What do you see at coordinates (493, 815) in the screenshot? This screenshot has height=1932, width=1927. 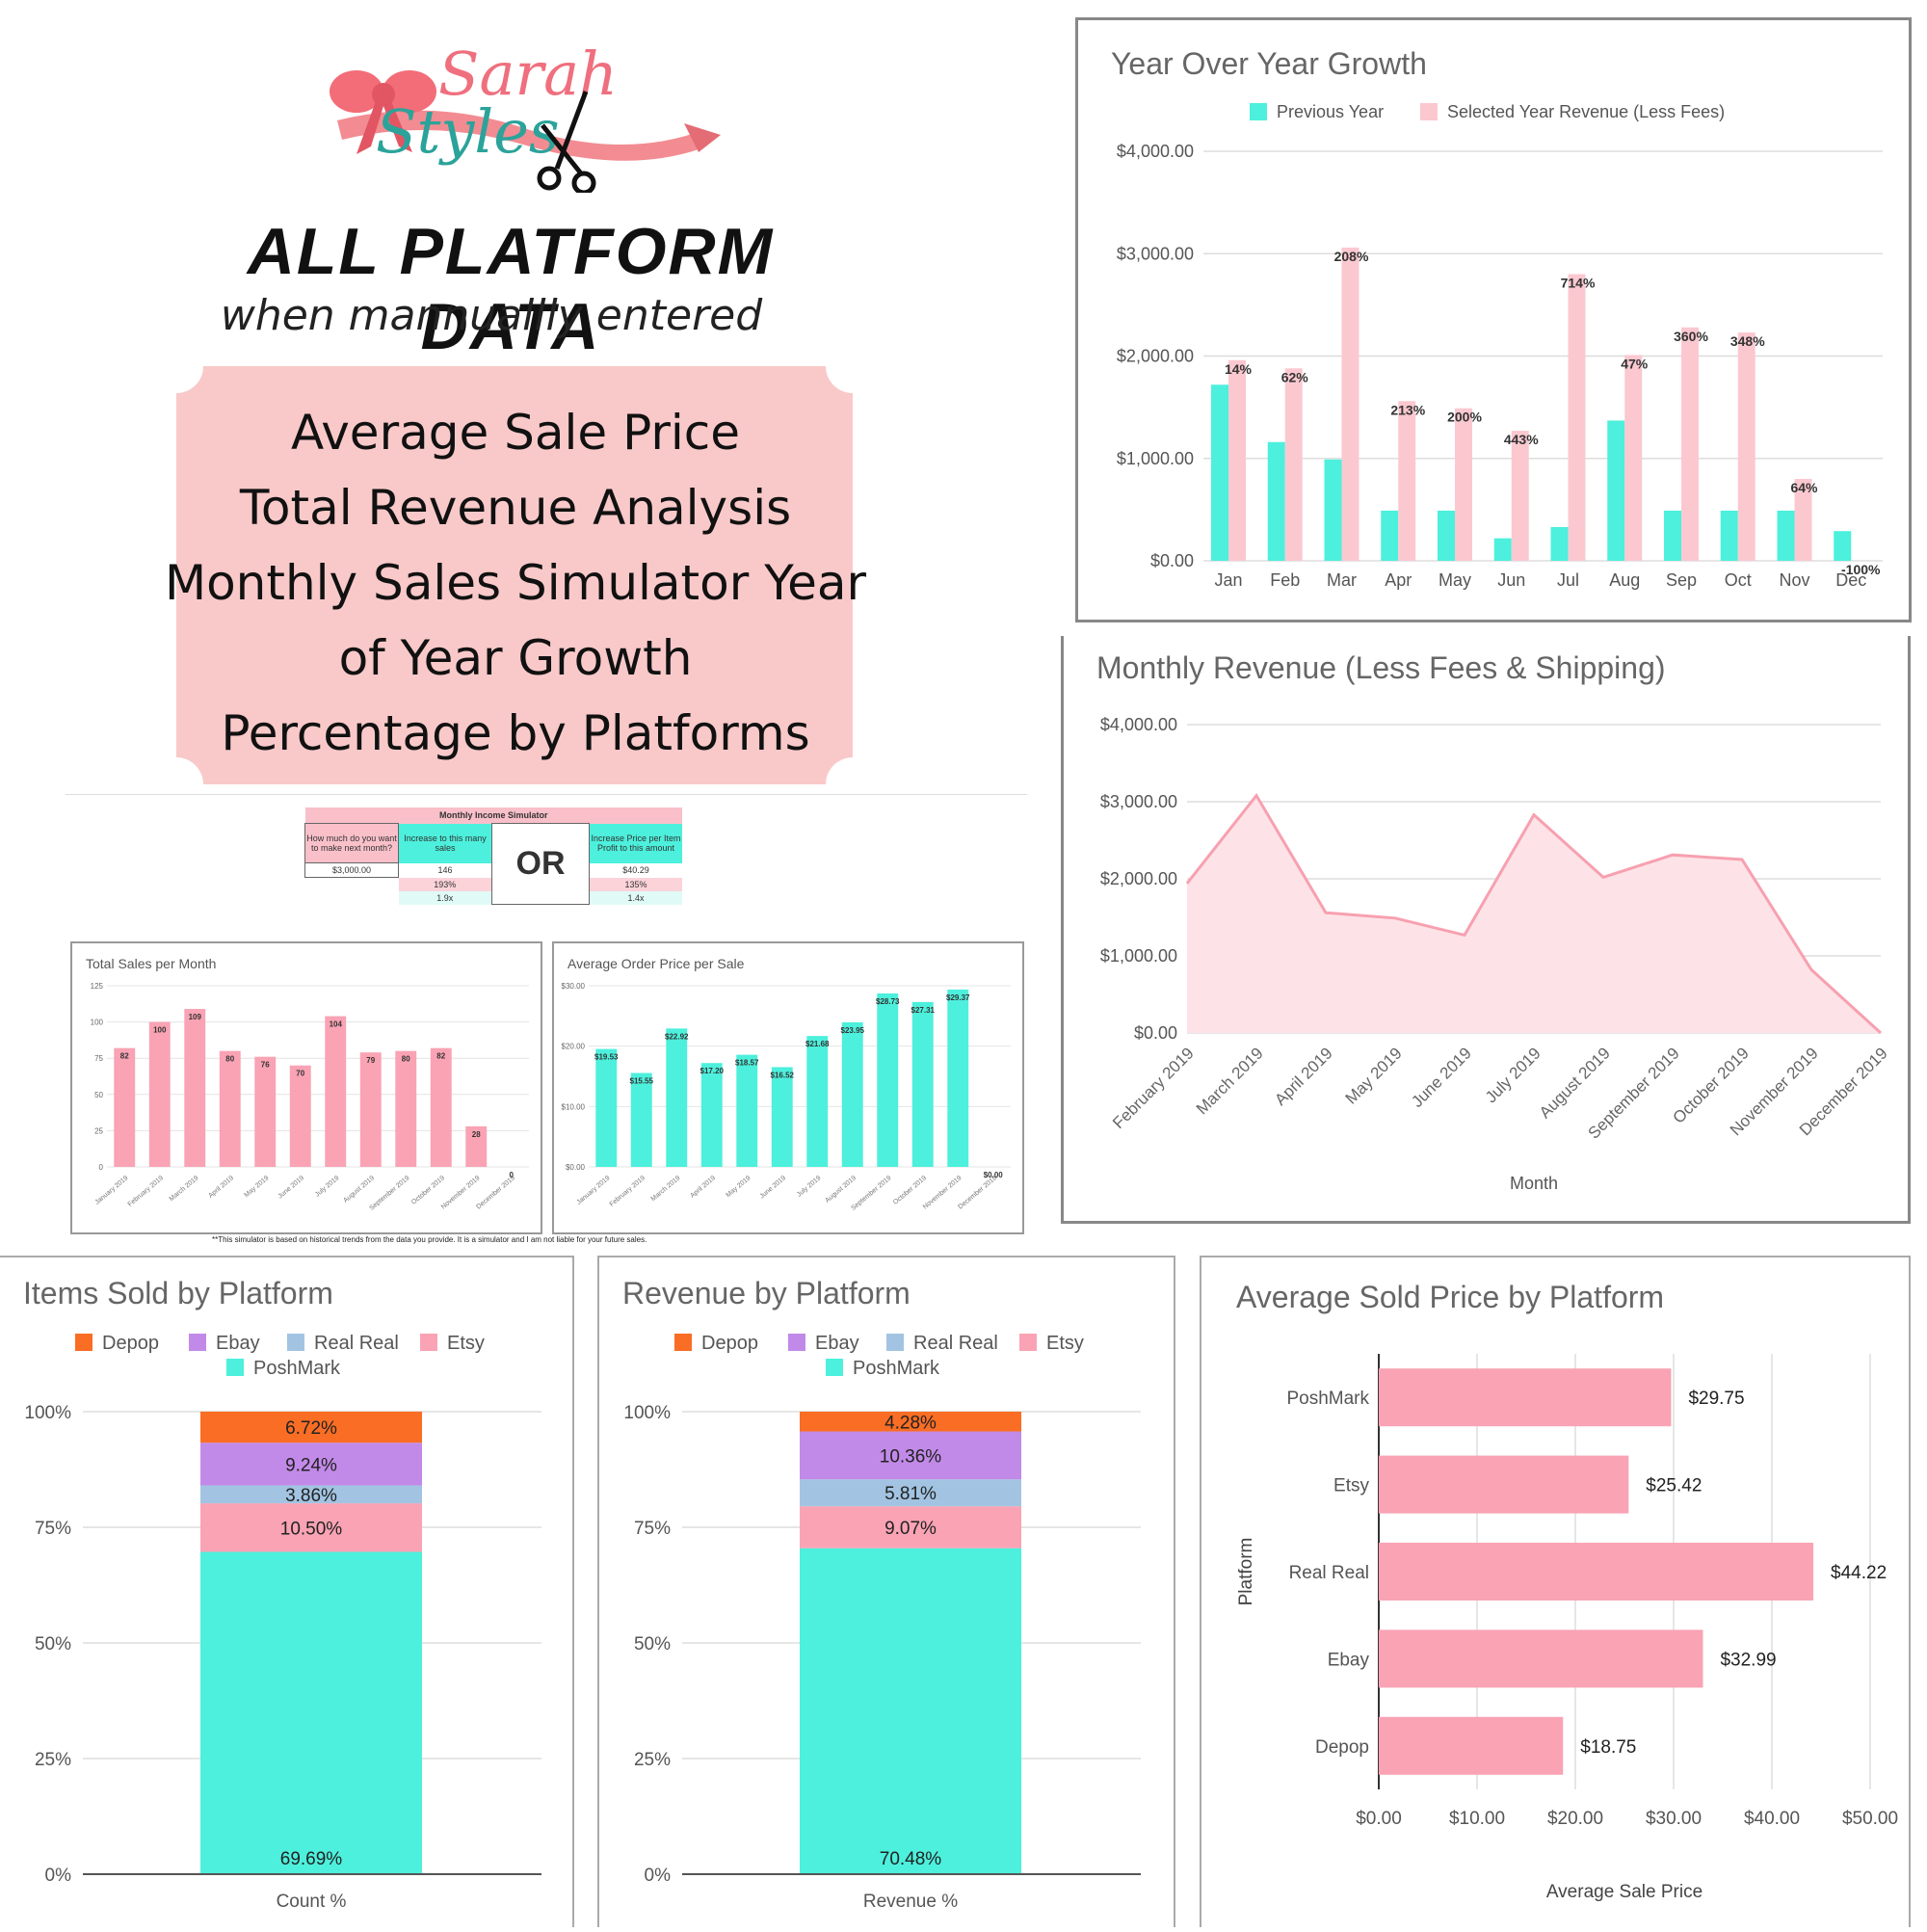 I see `simulator-title: Monthly Income Simulator` at bounding box center [493, 815].